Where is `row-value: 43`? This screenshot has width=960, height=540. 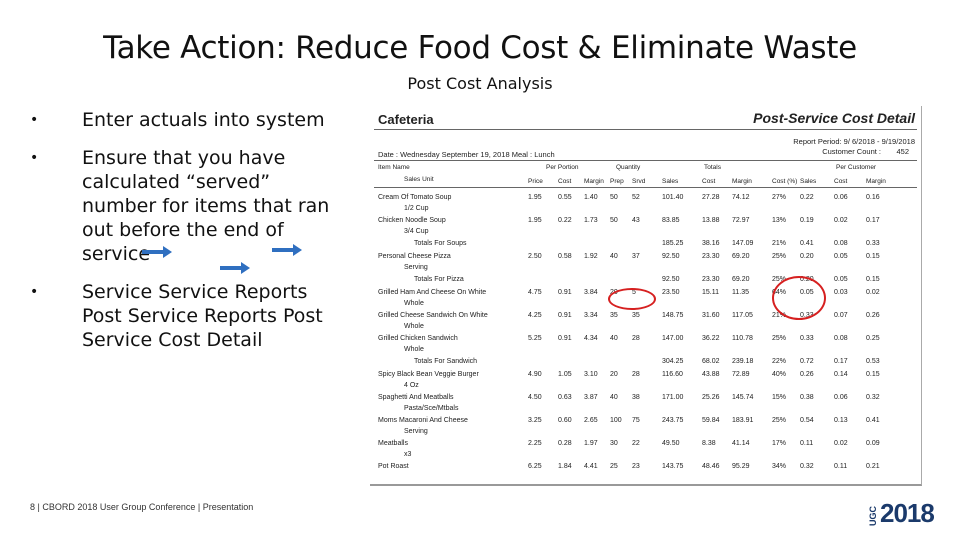
row-value: 43 is located at coordinates (636, 220).